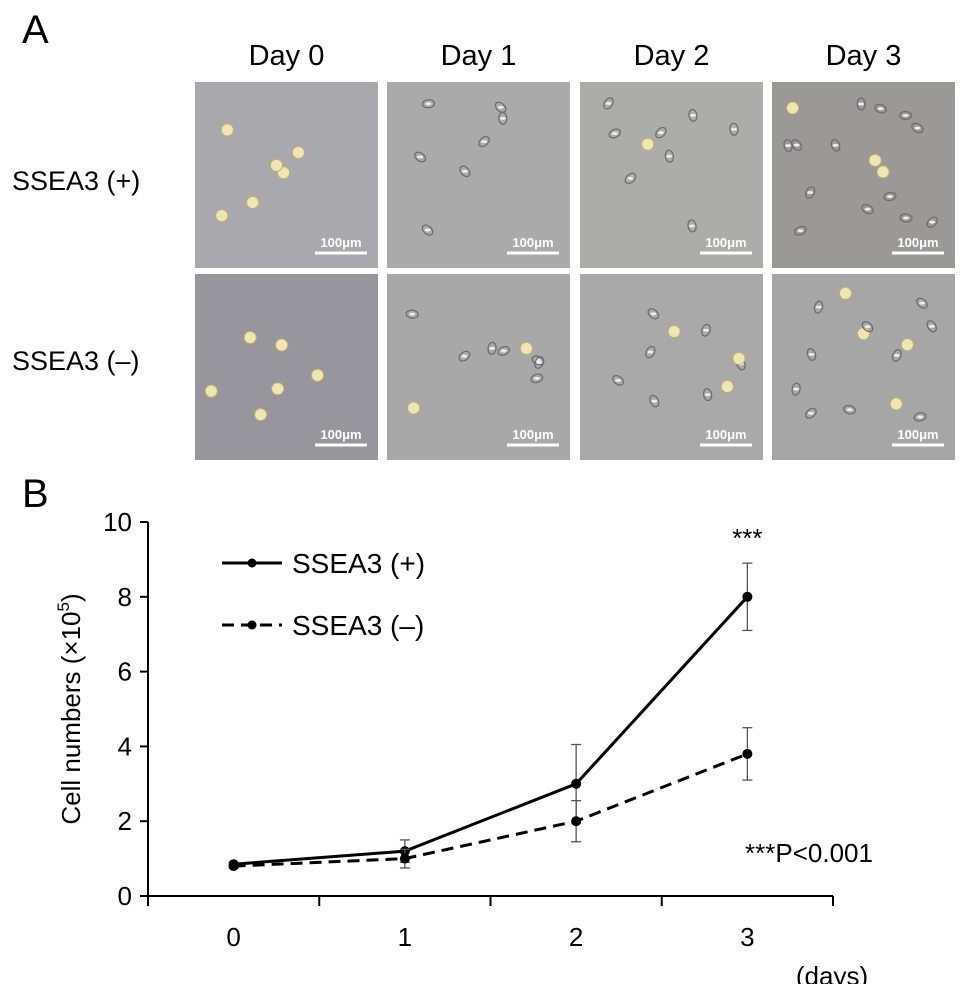 Image resolution: width=969 pixels, height=984 pixels. Describe the element at coordinates (76, 361) in the screenshot. I see `row-label-ssea3-negative: SSEA3 (–)` at that location.